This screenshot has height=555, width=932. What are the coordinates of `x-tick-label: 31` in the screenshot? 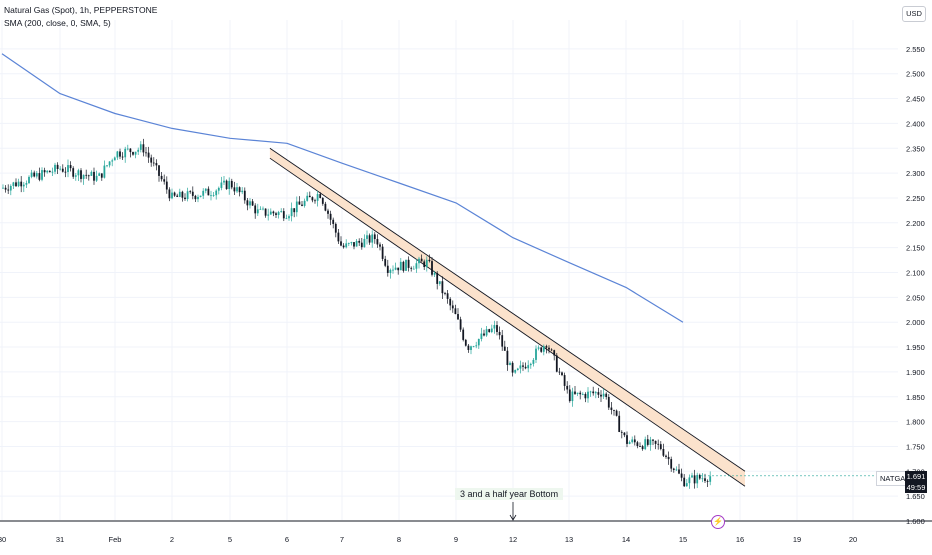 It's located at (60, 539).